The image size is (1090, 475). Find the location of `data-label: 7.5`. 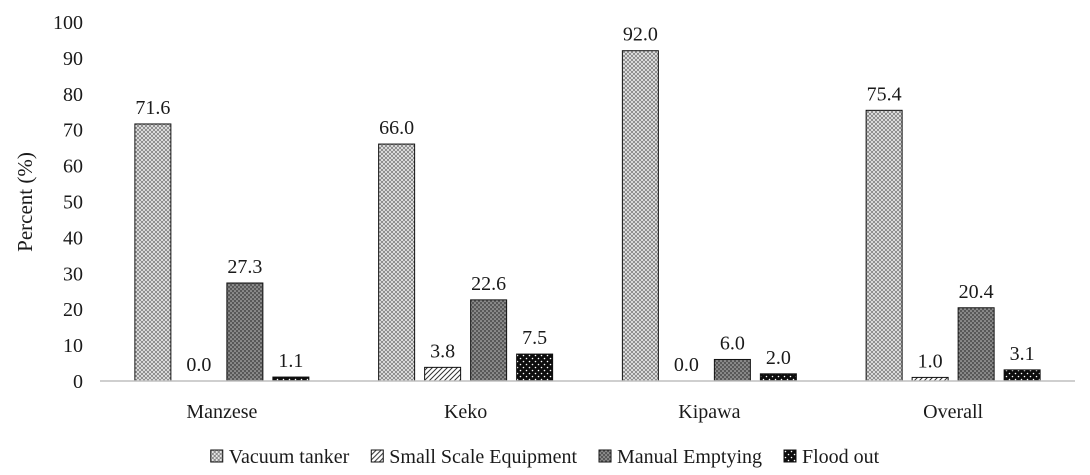

data-label: 7.5 is located at coordinates (534, 338).